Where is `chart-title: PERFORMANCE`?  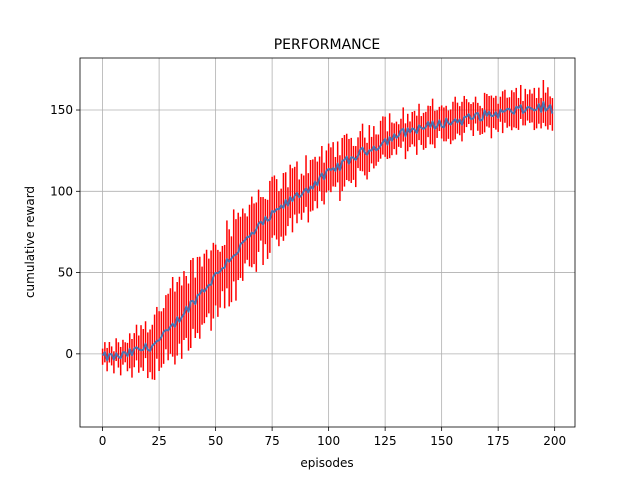 chart-title: PERFORMANCE is located at coordinates (327, 45).